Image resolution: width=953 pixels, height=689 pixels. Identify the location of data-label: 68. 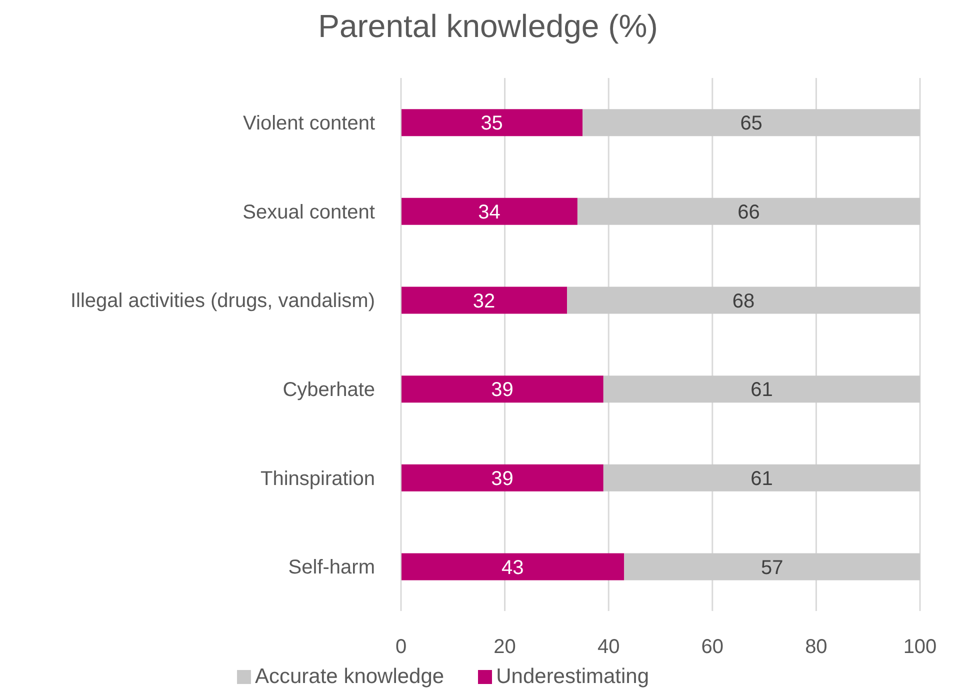
(743, 301).